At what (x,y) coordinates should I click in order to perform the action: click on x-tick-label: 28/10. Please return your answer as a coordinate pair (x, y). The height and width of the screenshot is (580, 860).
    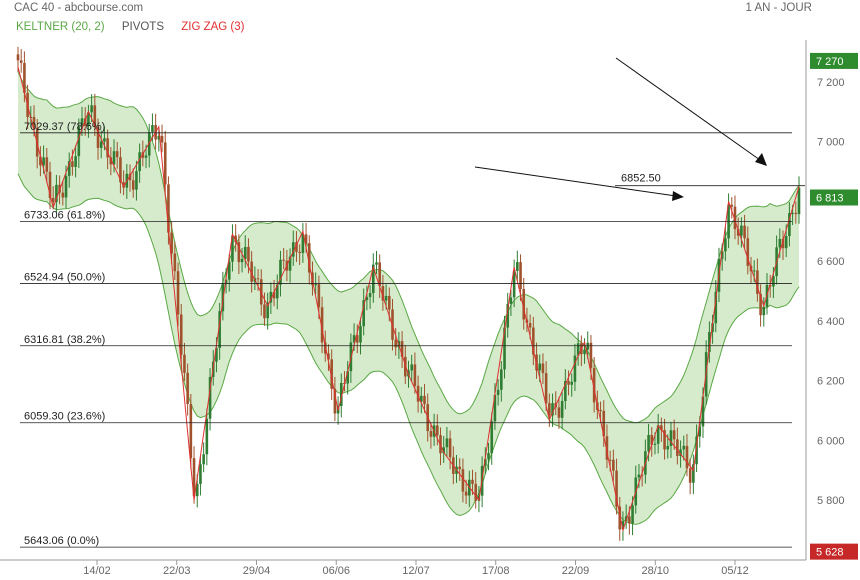
    Looking at the image, I should click on (655, 571).